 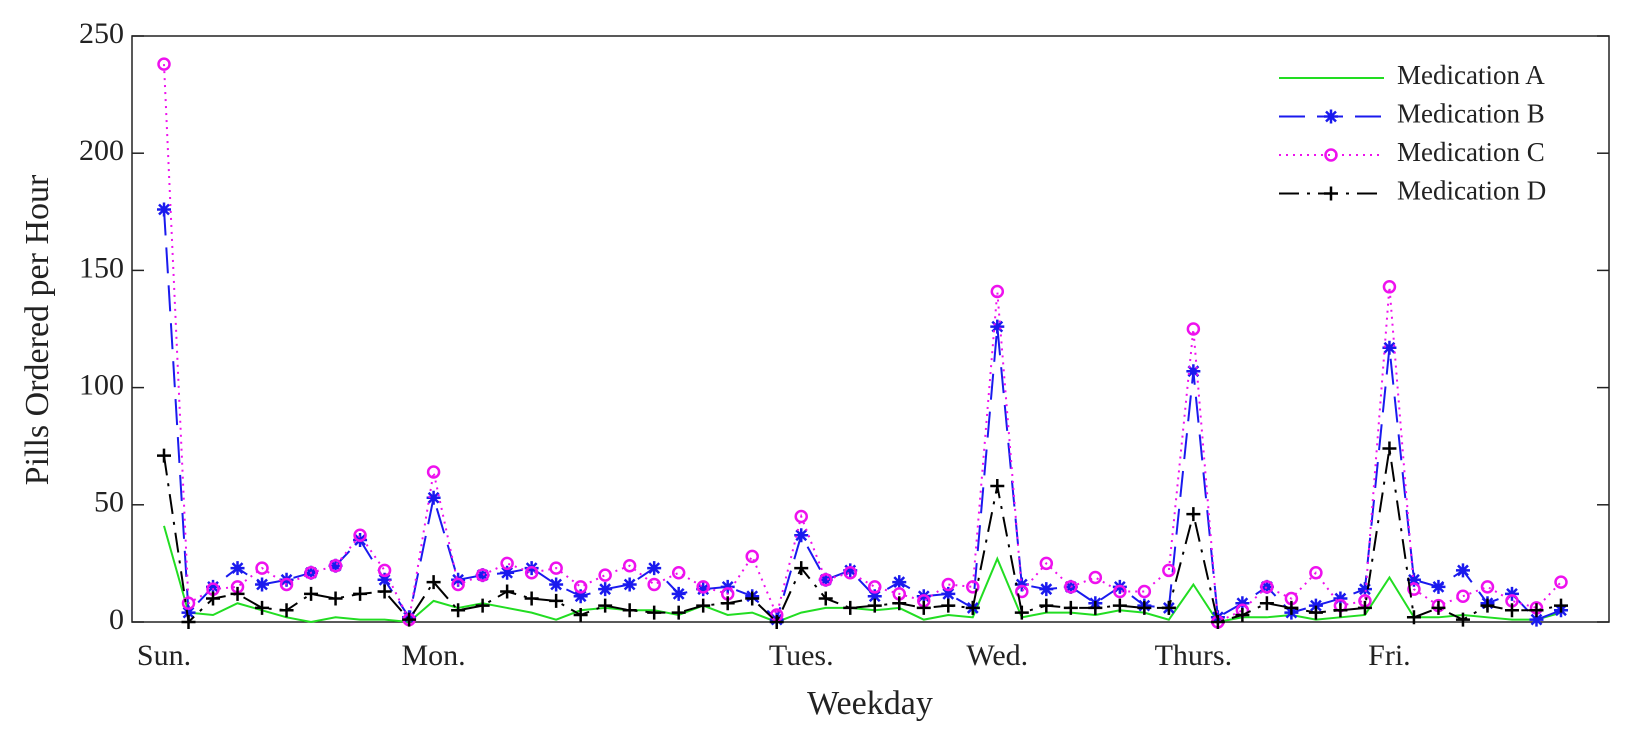 What do you see at coordinates (101, 267) in the screenshot?
I see `y-tick-label: 150` at bounding box center [101, 267].